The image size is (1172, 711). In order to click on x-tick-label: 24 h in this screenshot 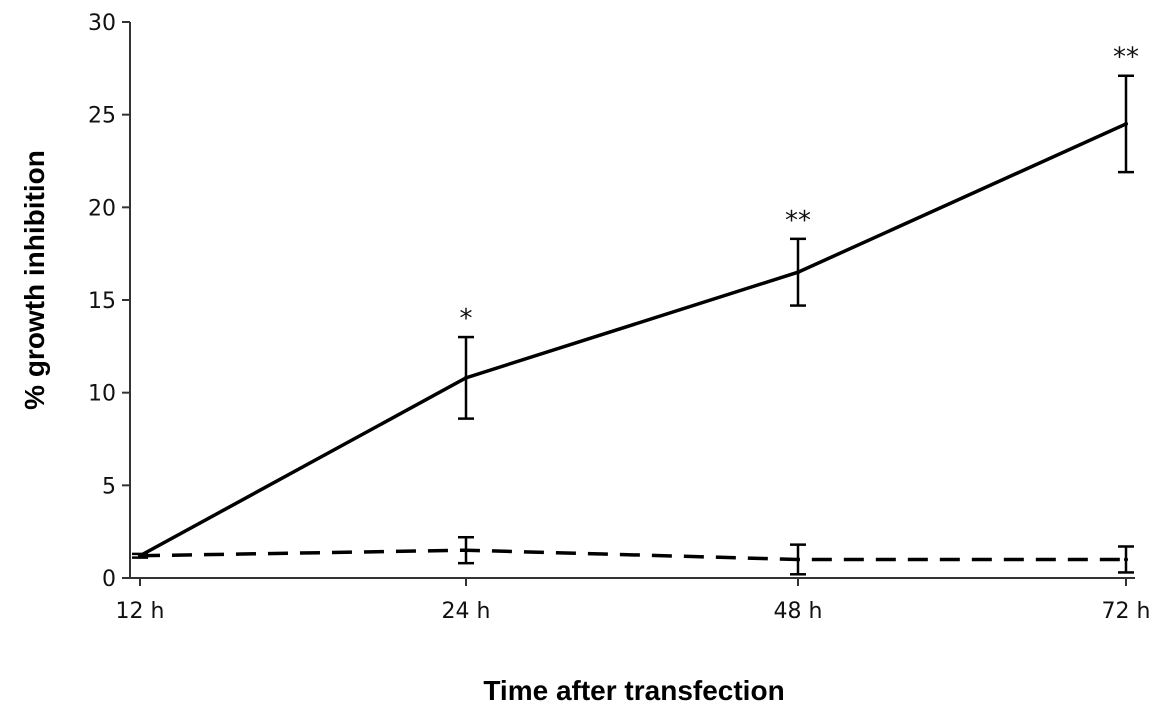, I will do `click(466, 611)`.